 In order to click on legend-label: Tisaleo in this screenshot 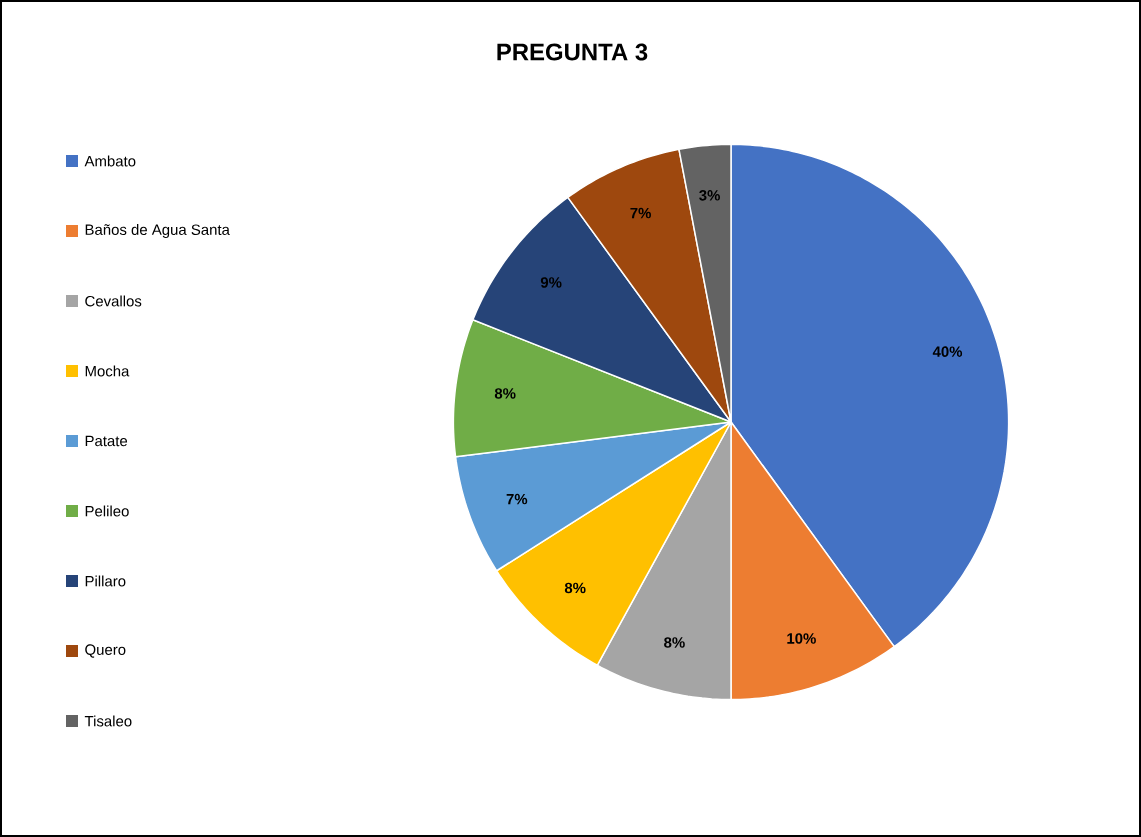, I will do `click(108, 721)`.